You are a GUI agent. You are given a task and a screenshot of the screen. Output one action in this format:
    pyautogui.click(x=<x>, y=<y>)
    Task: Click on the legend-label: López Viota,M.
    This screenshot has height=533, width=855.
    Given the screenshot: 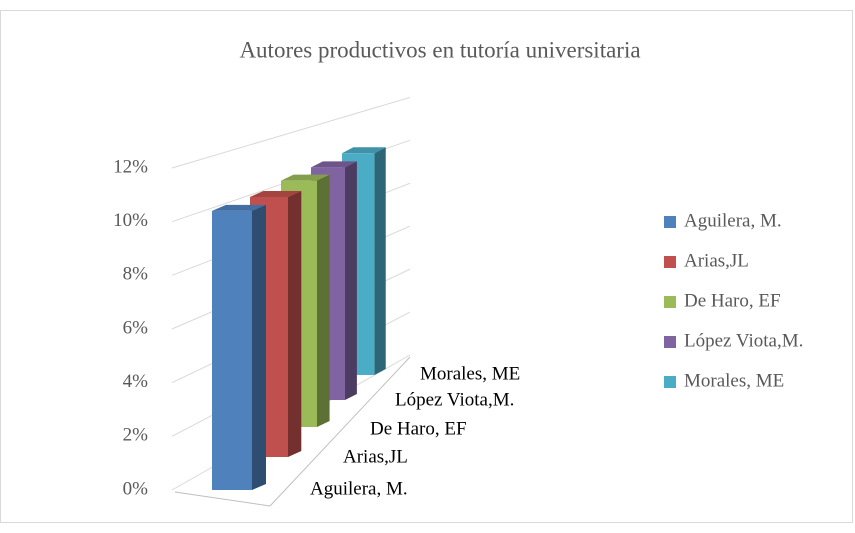 What is the action you would take?
    pyautogui.click(x=743, y=340)
    